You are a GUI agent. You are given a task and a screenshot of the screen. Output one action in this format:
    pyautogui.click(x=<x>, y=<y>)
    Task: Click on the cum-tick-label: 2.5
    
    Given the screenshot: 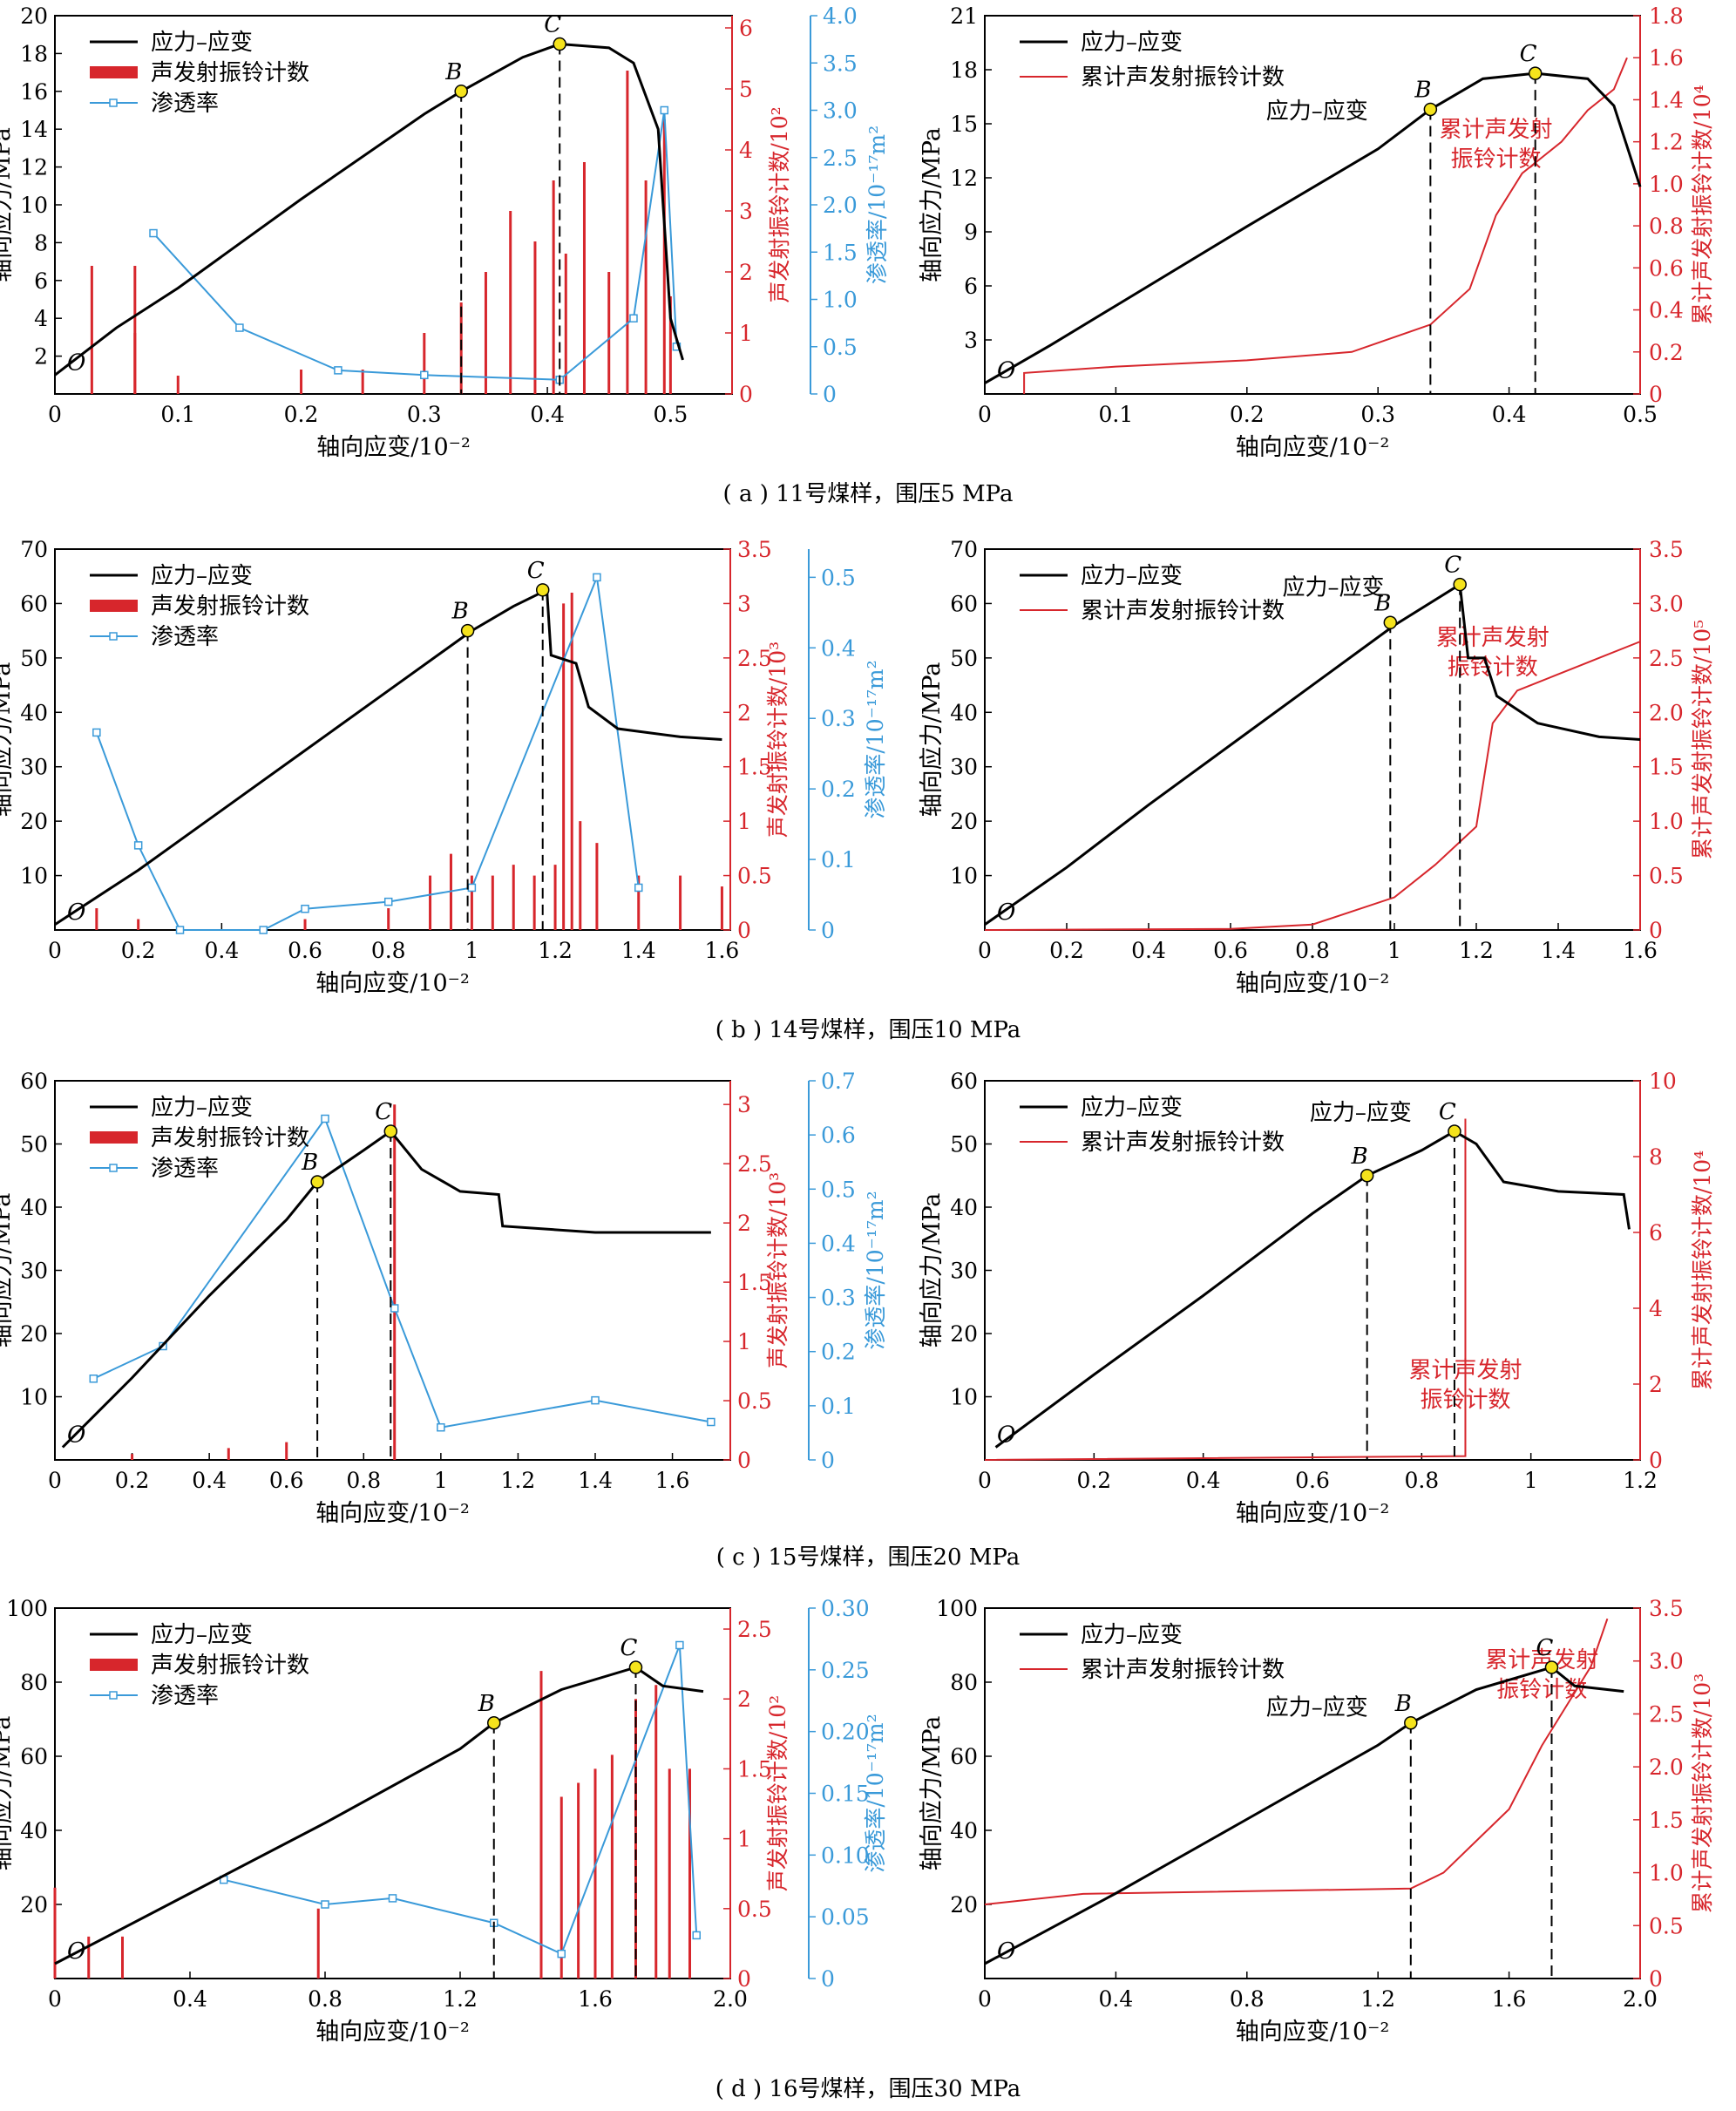 What is the action you would take?
    pyautogui.click(x=1666, y=1714)
    